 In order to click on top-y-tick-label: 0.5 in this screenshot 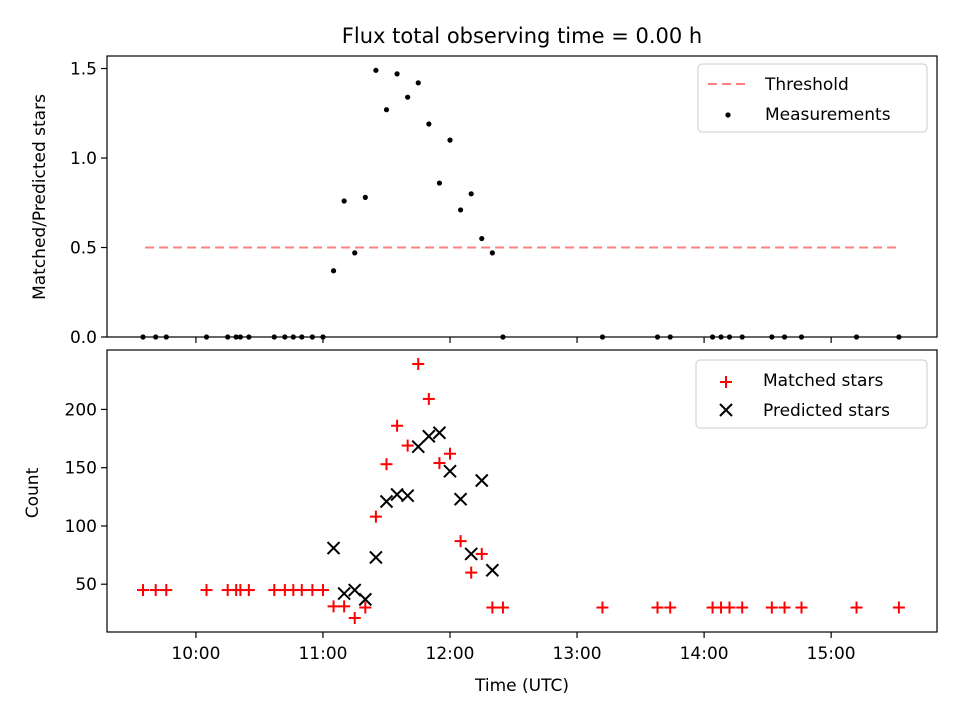, I will do `click(83, 249)`.